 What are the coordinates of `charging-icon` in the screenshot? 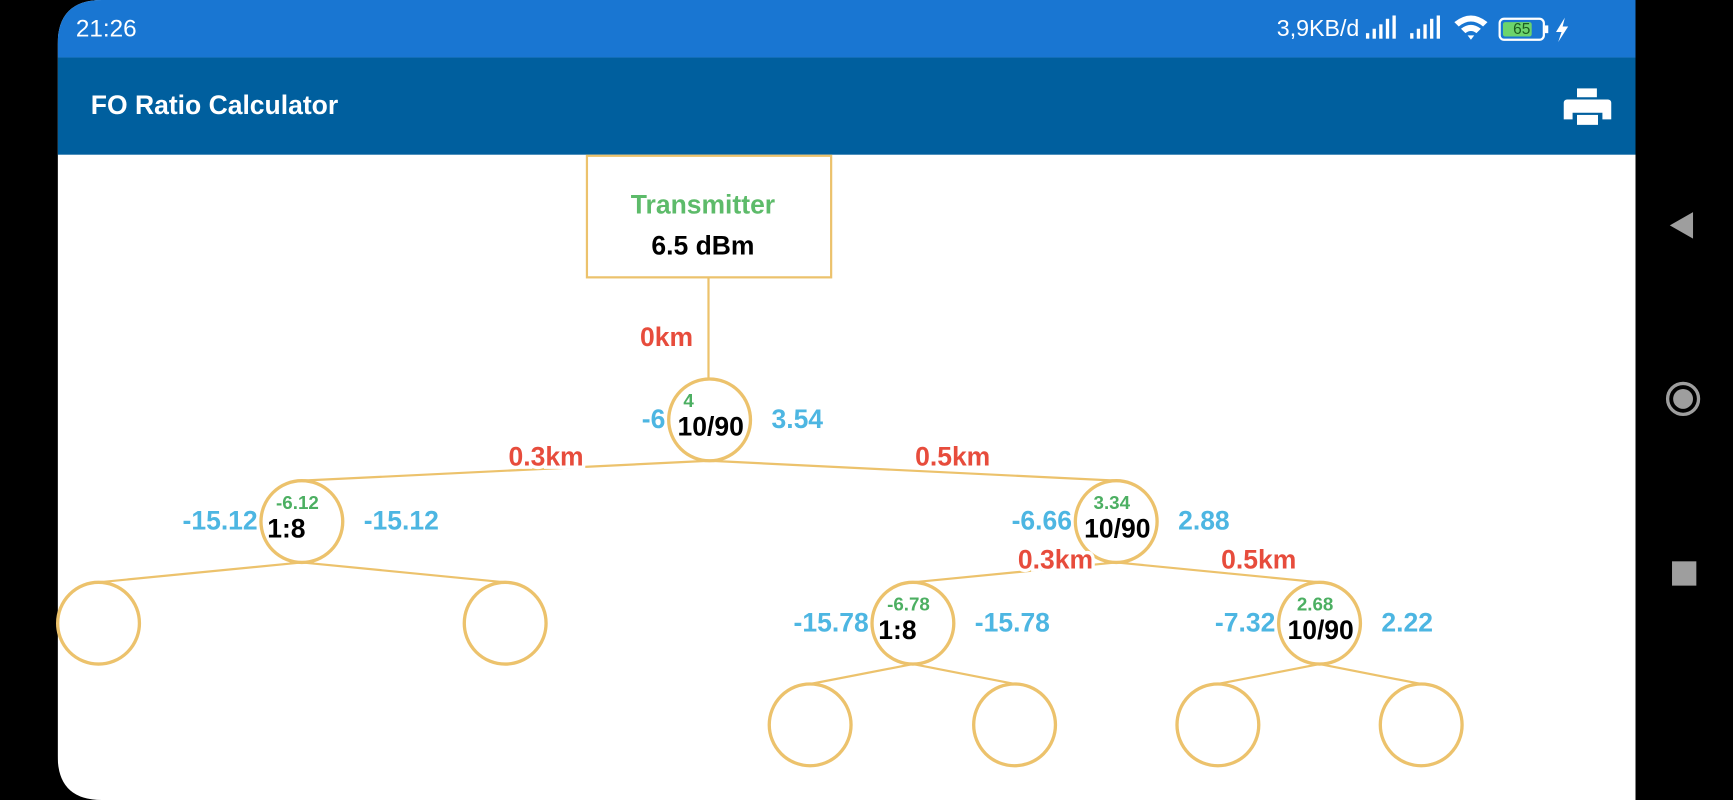 It's located at (1562, 29).